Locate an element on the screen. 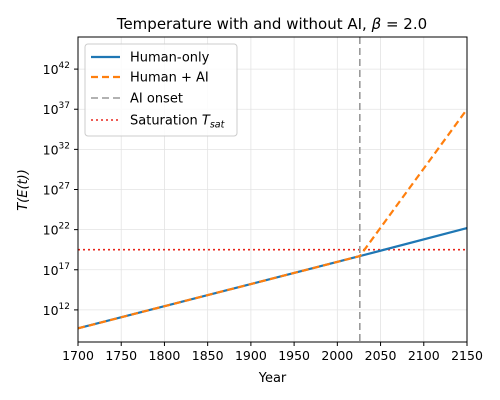 The height and width of the screenshot is (400, 500). chart-title-prefix: Temperature with and without AI, is located at coordinates (244, 24).